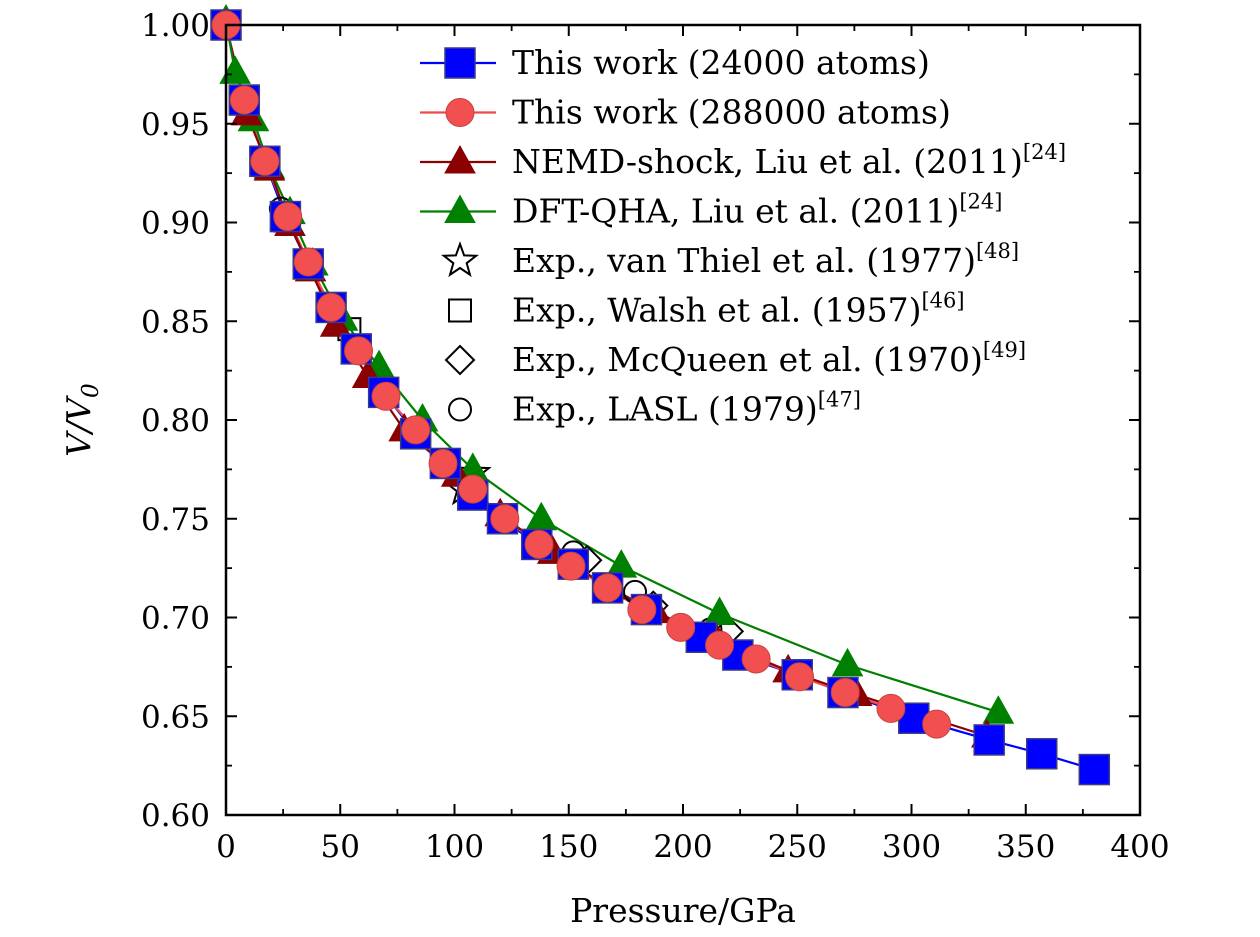 This screenshot has height=937, width=1260. What do you see at coordinates (91, 390) in the screenshot?
I see `y-axis-title-subscript: 0` at bounding box center [91, 390].